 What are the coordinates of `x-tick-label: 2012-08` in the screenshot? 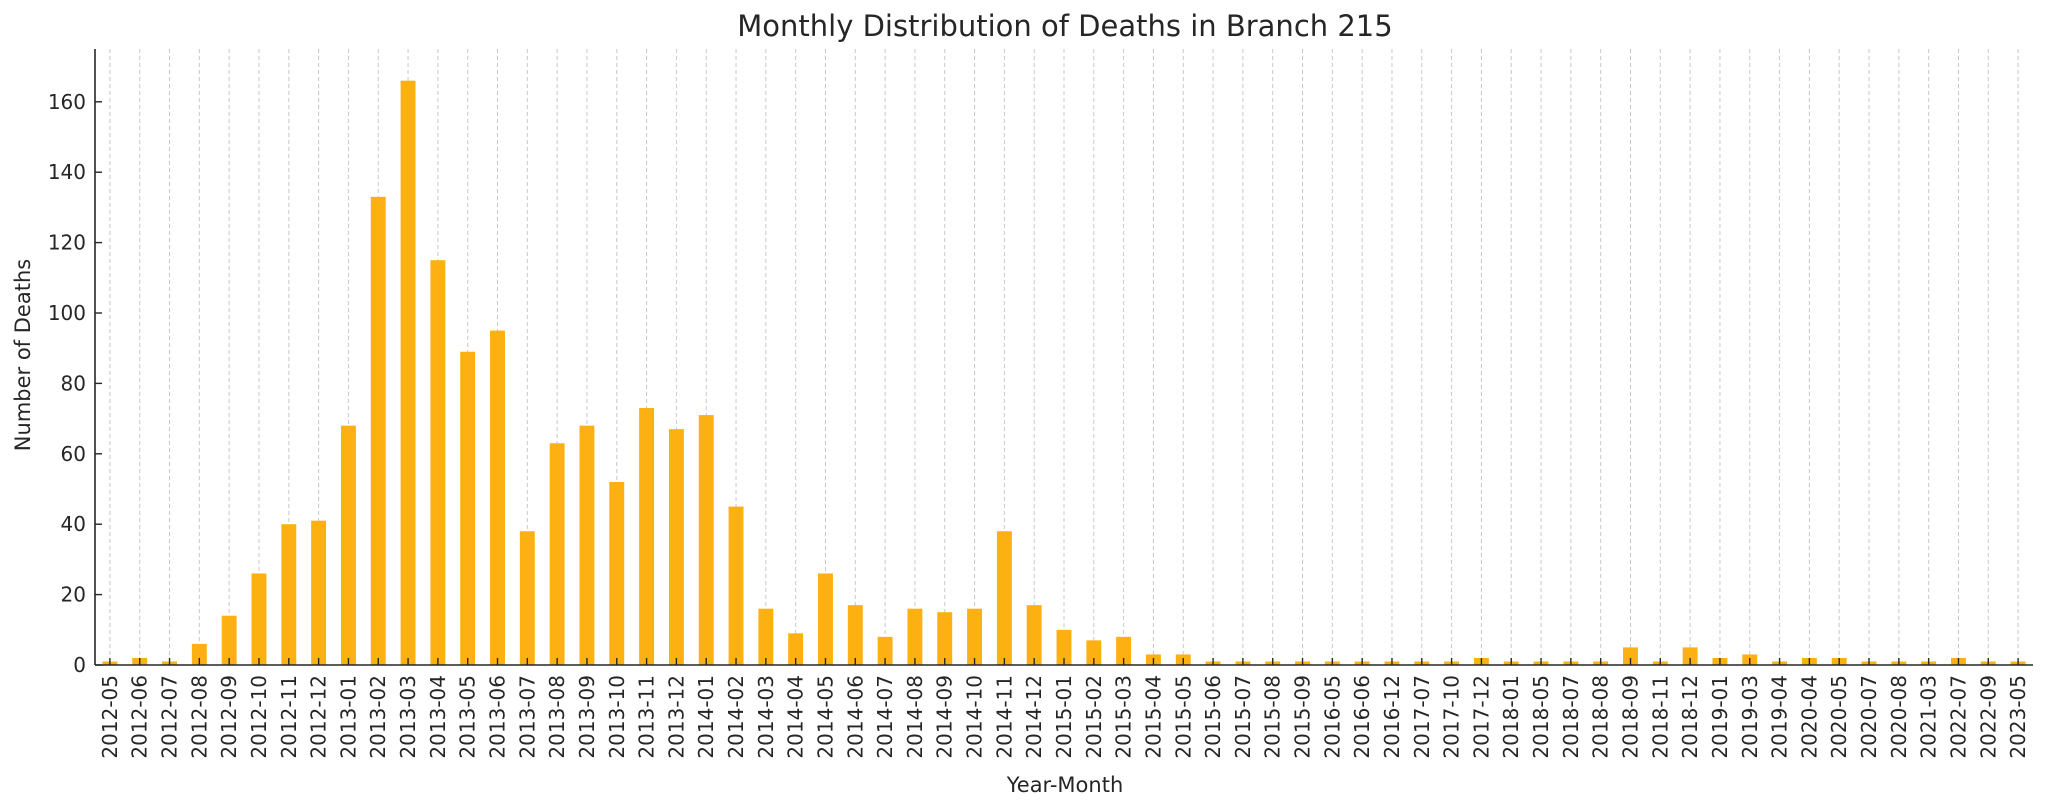 It's located at (199, 717).